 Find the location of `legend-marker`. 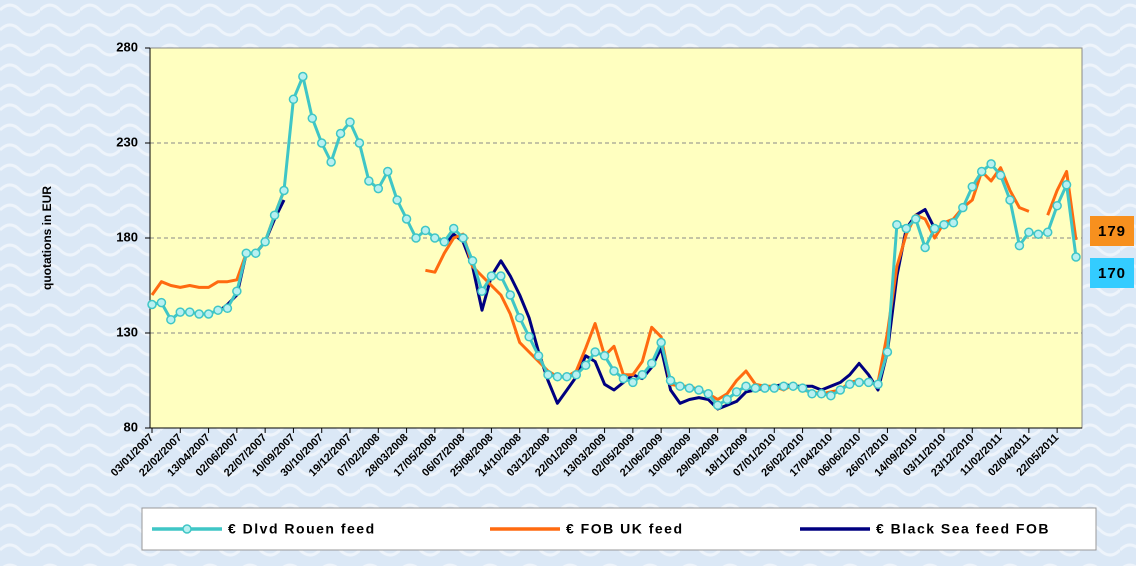

legend-marker is located at coordinates (187, 529).